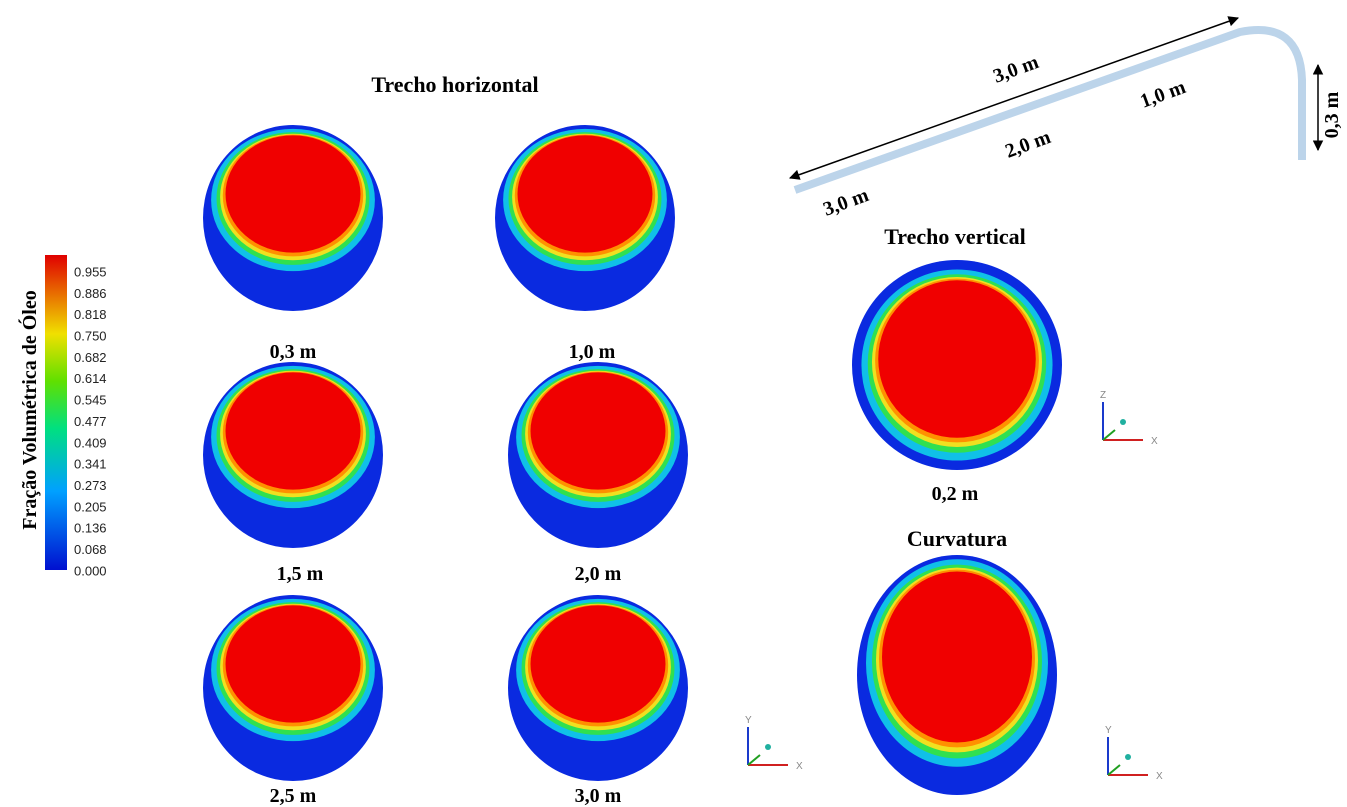 The width and height of the screenshot is (1347, 807). Describe the element at coordinates (955, 236) in the screenshot. I see `section-title: Trecho vertical` at that location.